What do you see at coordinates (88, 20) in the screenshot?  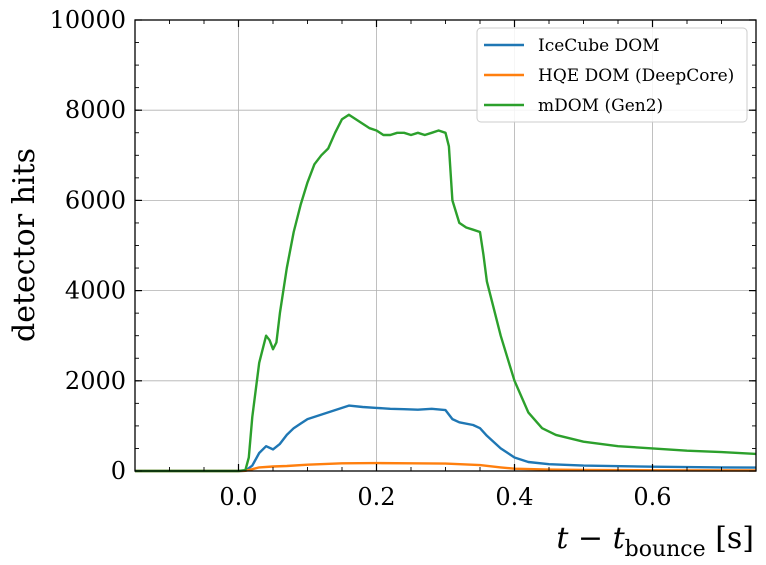 I see `y-tick-label: 10000` at bounding box center [88, 20].